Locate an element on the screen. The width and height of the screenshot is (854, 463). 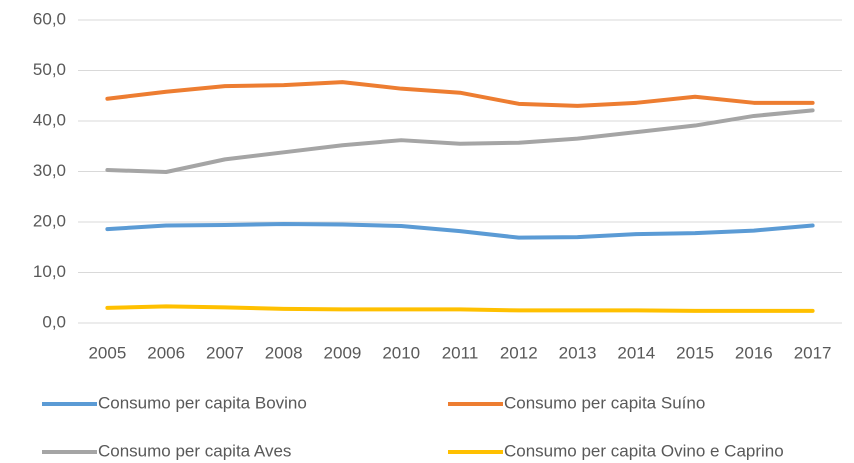
x-tick-label: 2009 is located at coordinates (343, 352).